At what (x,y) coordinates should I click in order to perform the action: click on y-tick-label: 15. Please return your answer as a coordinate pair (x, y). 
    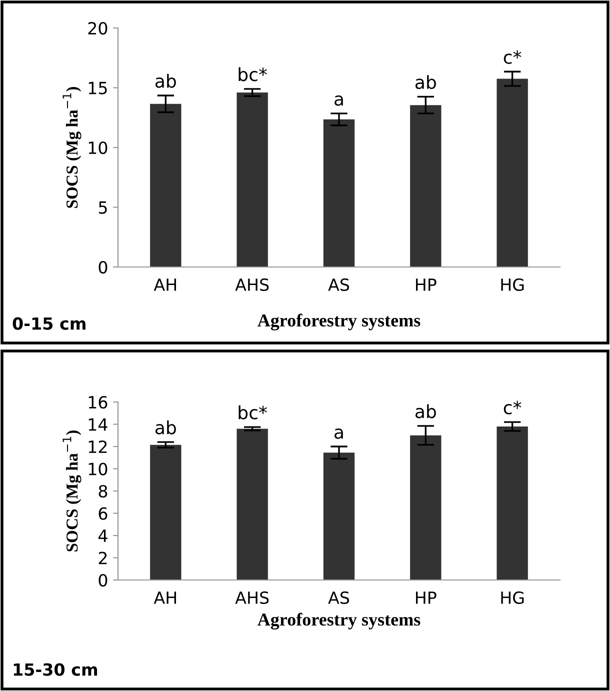
    Looking at the image, I should click on (97, 88).